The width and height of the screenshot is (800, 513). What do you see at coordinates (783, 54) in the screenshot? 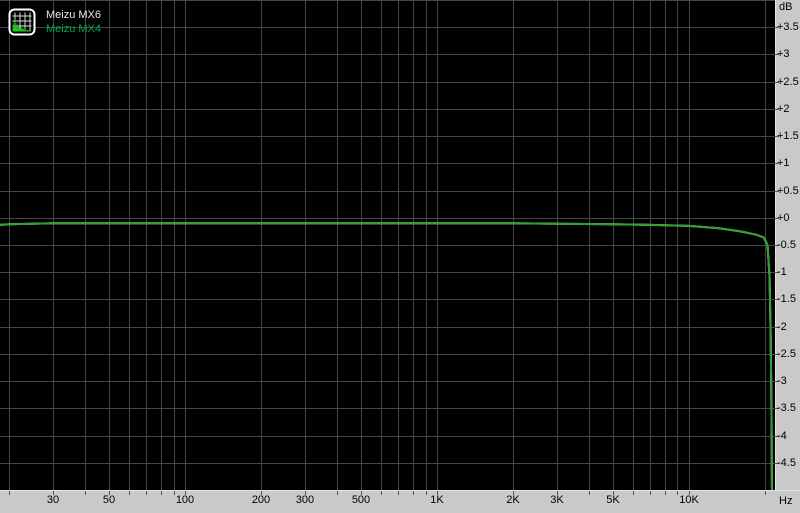
I see `y-tick-label: +3` at bounding box center [783, 54].